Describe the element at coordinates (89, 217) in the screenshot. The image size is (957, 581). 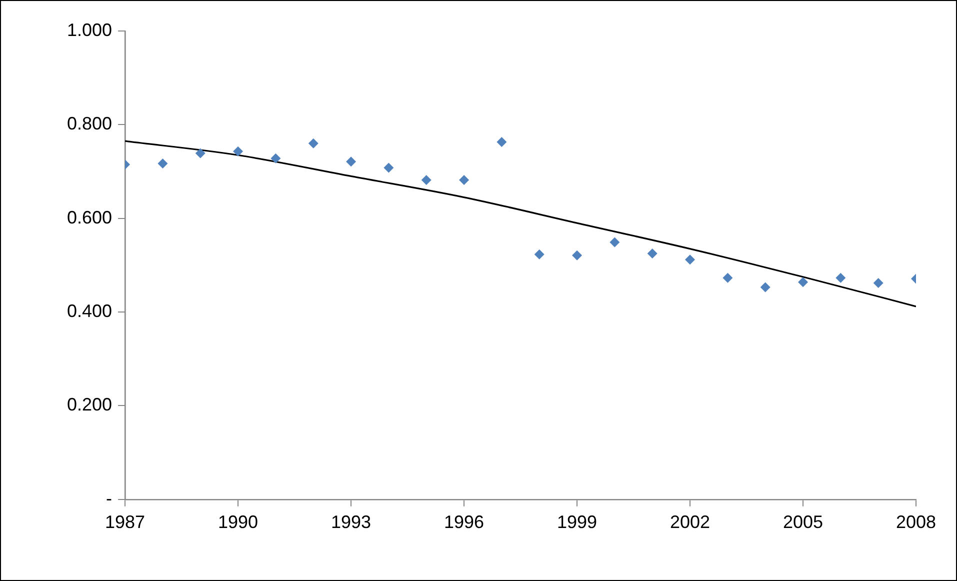
I see `y-tick-label: 0.600` at that location.